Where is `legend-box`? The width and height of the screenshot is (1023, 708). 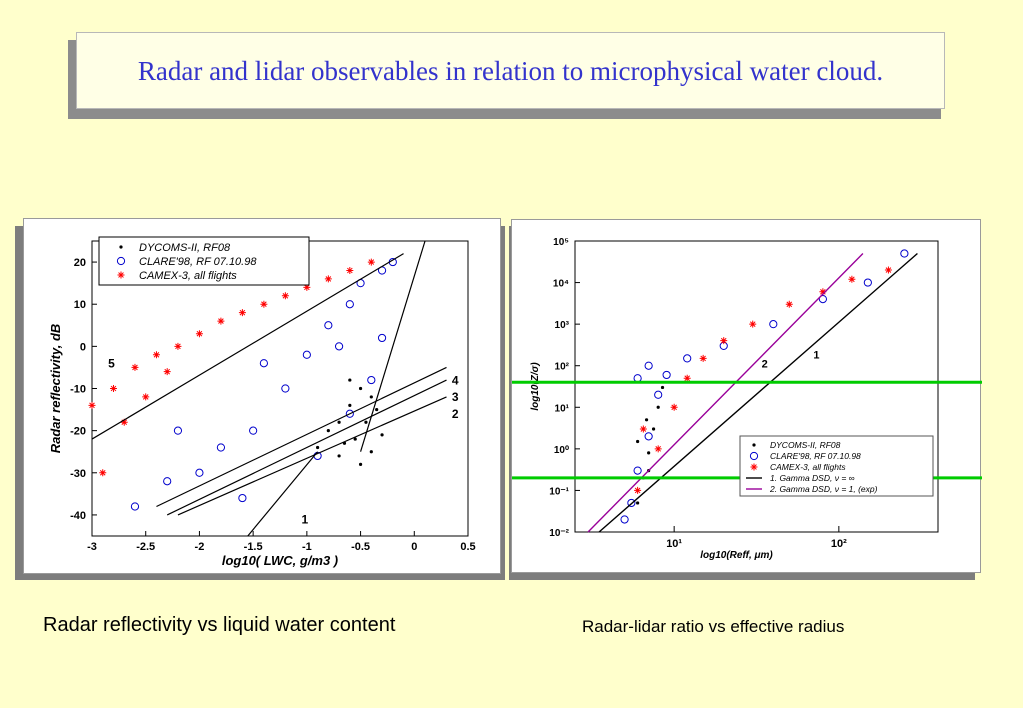 legend-box is located at coordinates (836, 466).